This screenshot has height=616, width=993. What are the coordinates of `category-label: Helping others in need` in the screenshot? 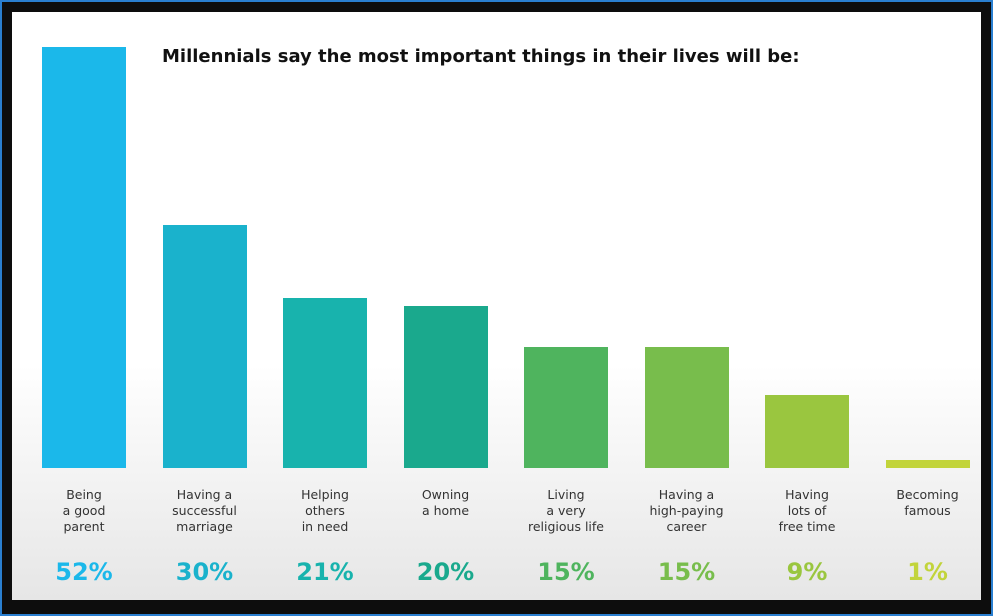 It's located at (325, 510).